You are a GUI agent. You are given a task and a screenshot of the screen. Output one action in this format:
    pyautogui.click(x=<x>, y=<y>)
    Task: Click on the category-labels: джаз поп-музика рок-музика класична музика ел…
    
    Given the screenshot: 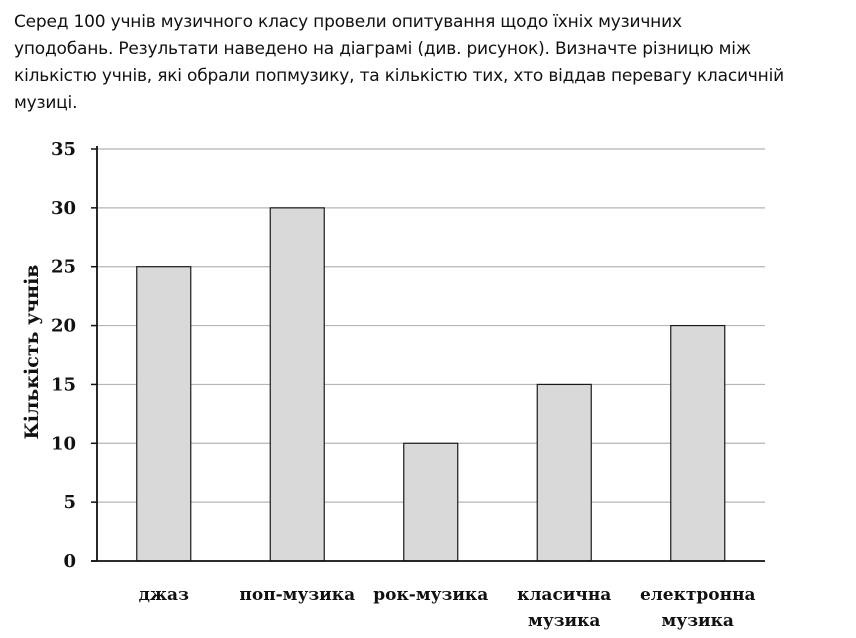 What is the action you would take?
    pyautogui.click(x=447, y=608)
    